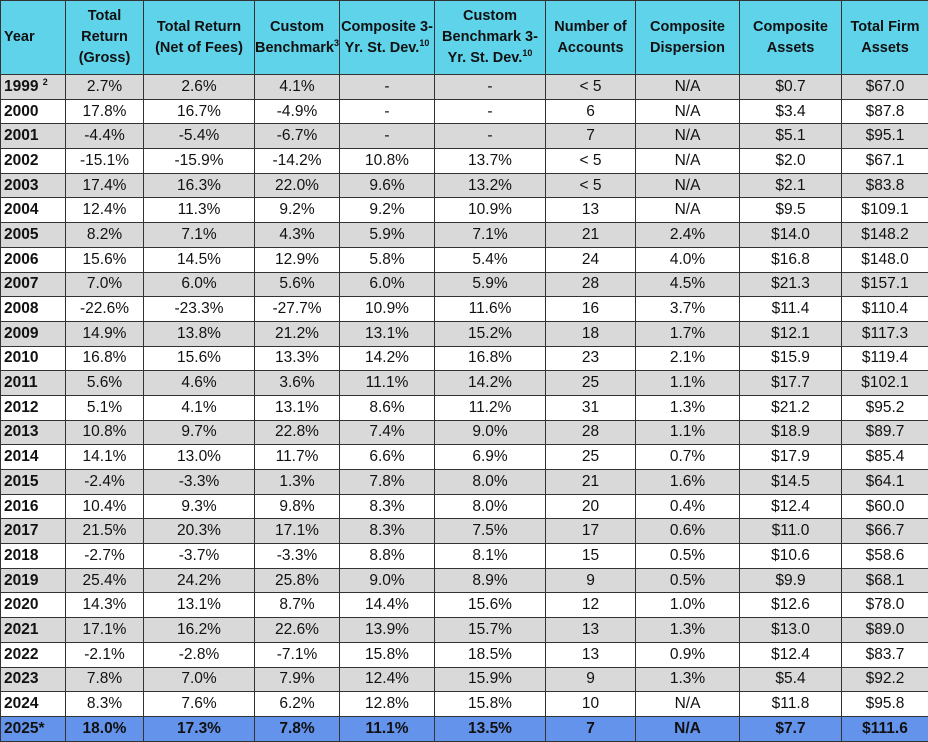 Image resolution: width=928 pixels, height=742 pixels. Describe the element at coordinates (21, 555) in the screenshot. I see `year-label: 2018` at that location.